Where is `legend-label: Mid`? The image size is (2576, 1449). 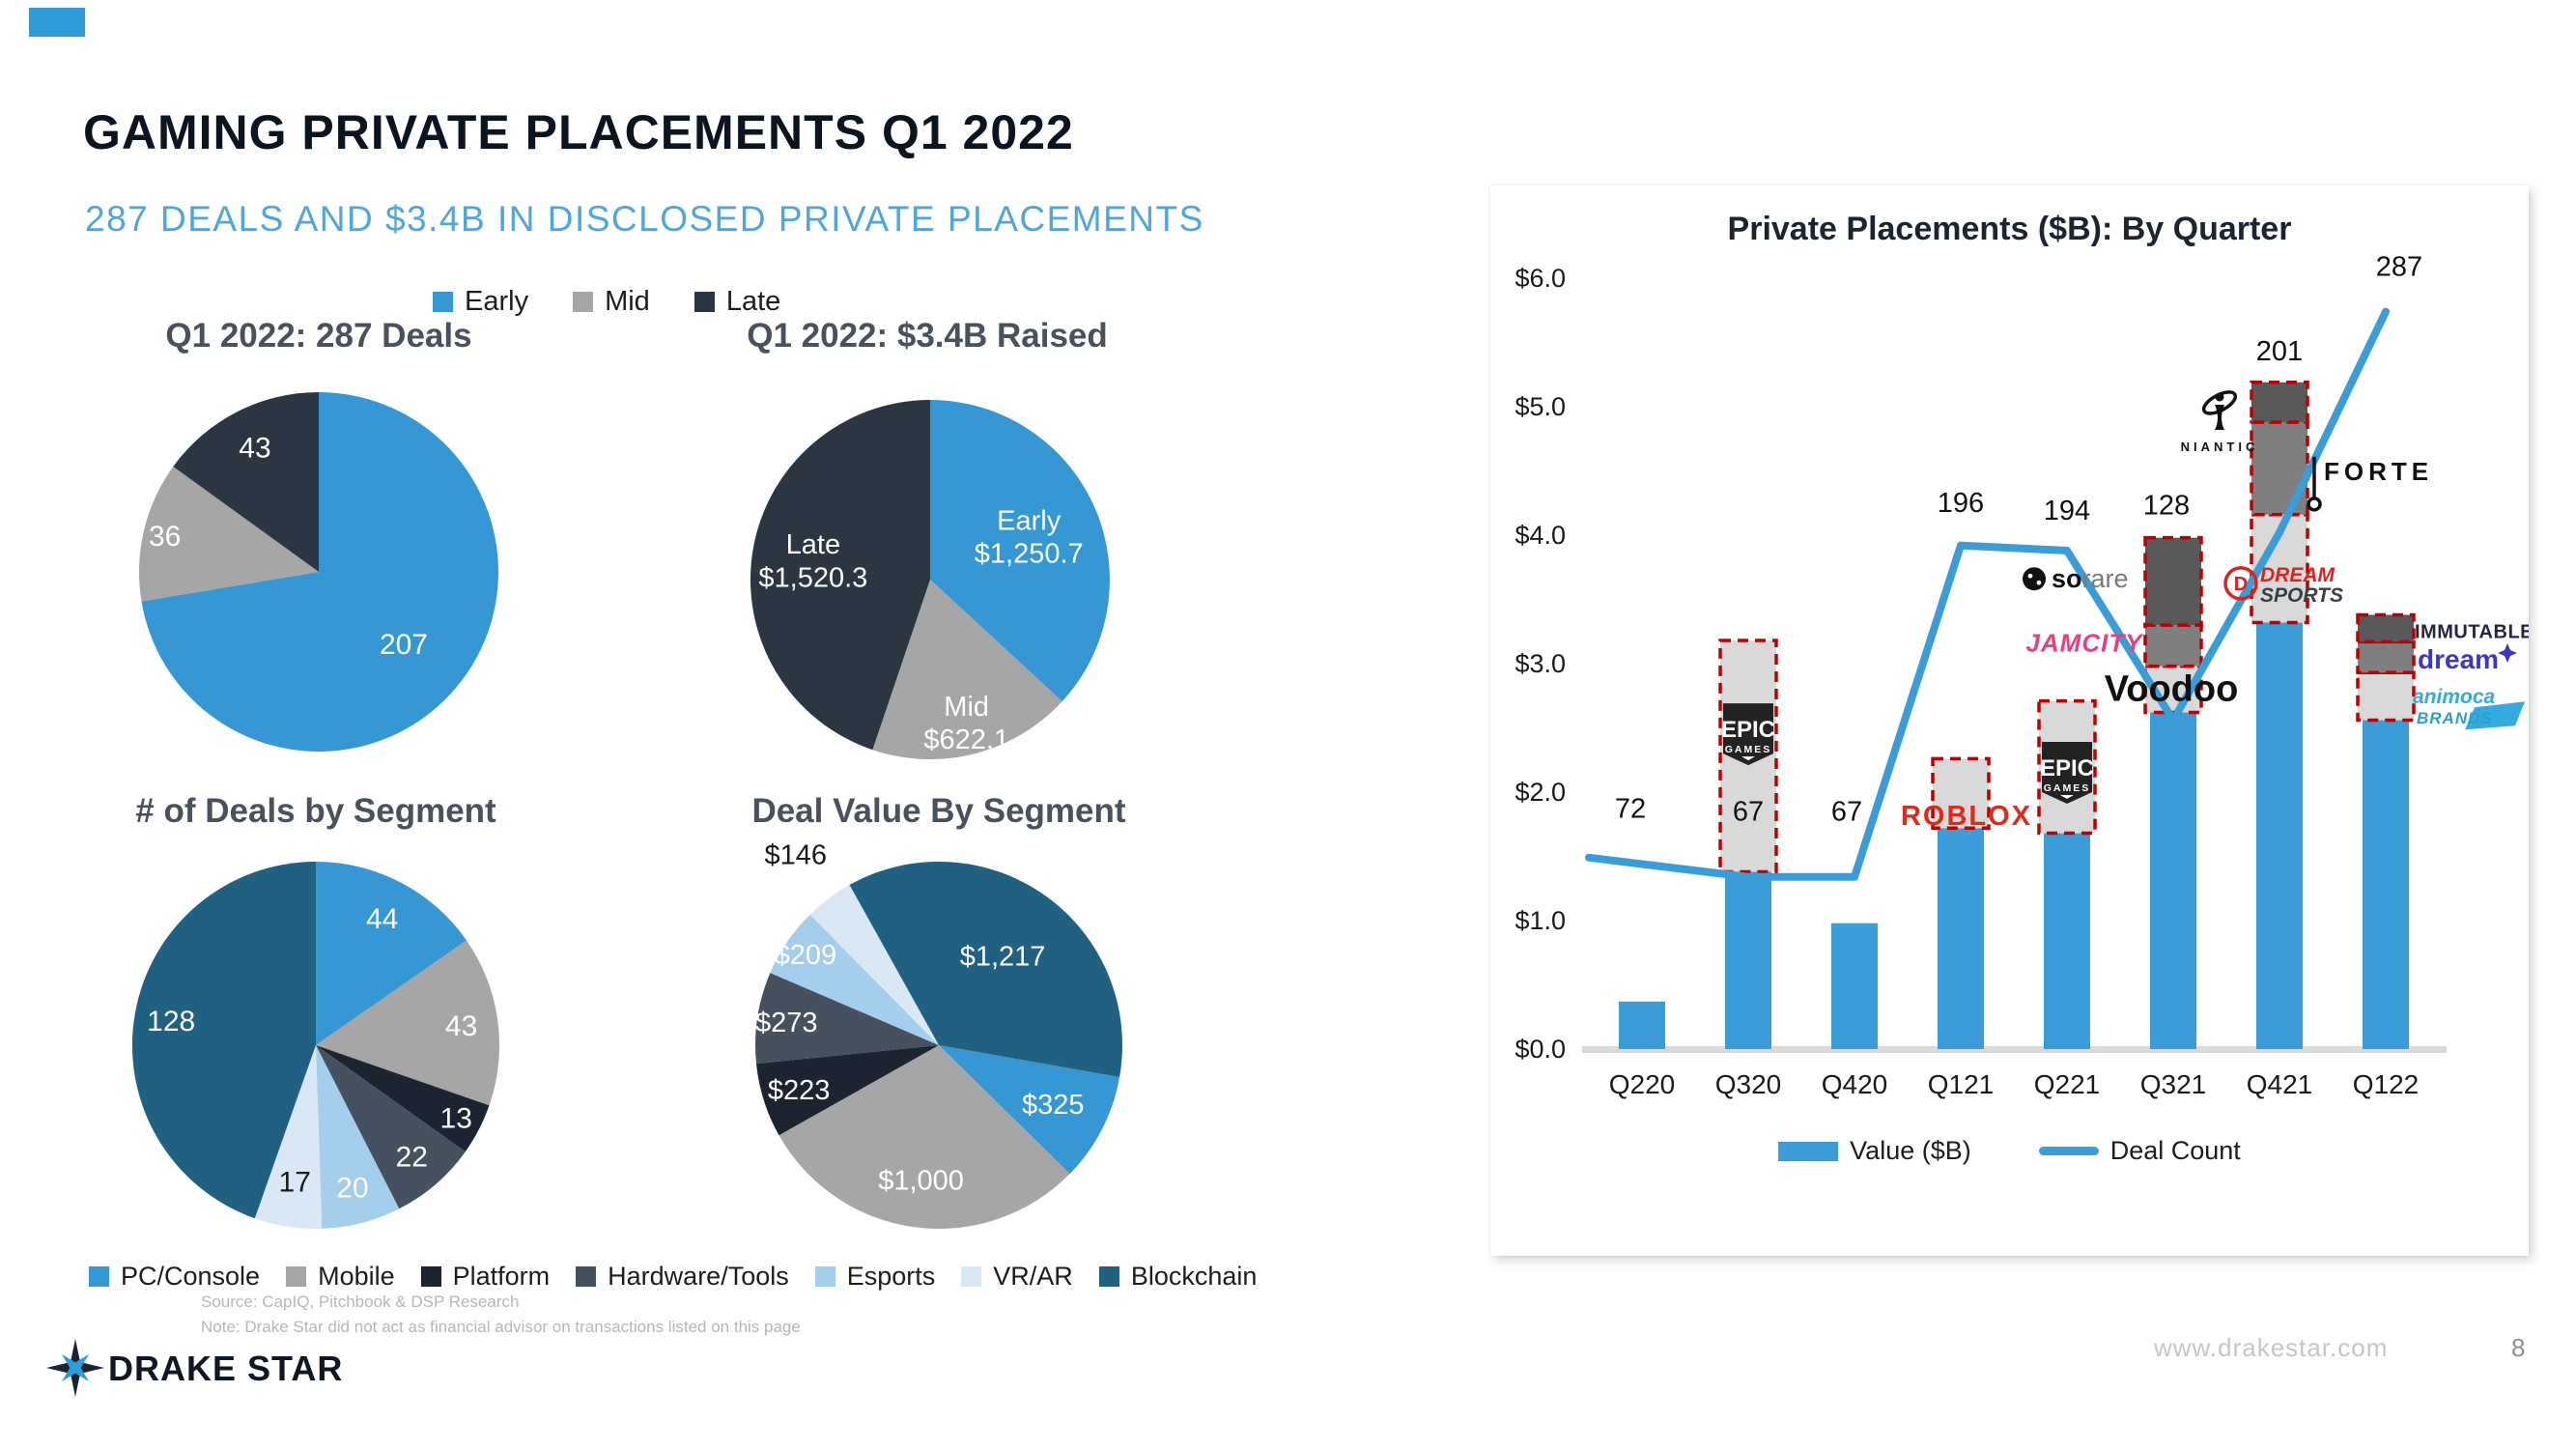
legend-label: Mid is located at coordinates (627, 301).